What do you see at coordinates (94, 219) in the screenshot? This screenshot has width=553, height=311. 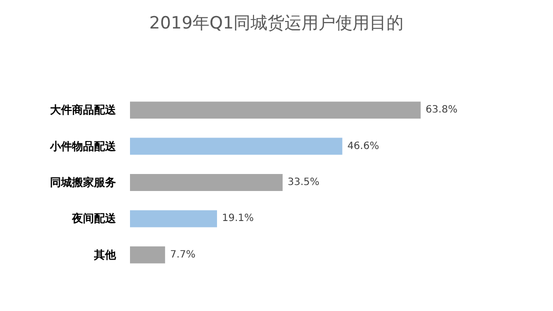 I see `y-tick-label: 夜间配送` at bounding box center [94, 219].